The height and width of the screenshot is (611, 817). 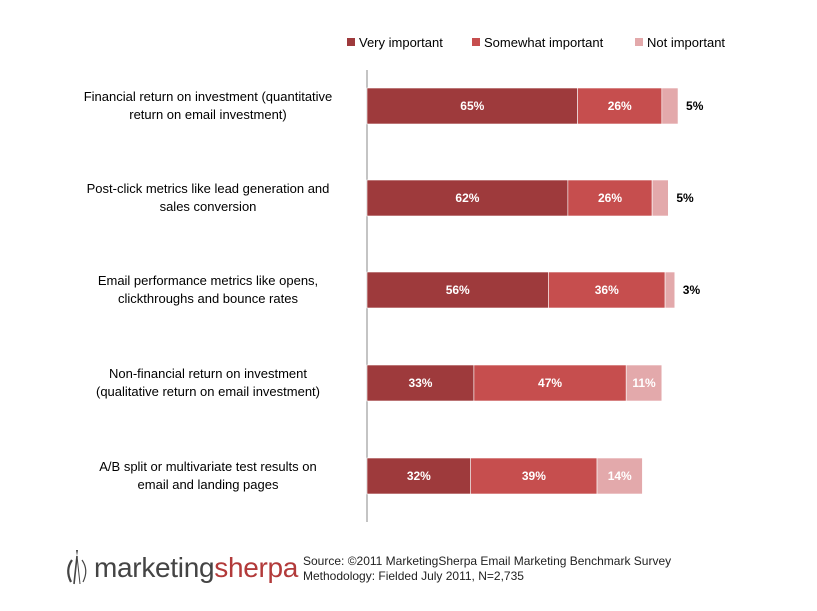 What do you see at coordinates (458, 290) in the screenshot?
I see `data-label: 56%` at bounding box center [458, 290].